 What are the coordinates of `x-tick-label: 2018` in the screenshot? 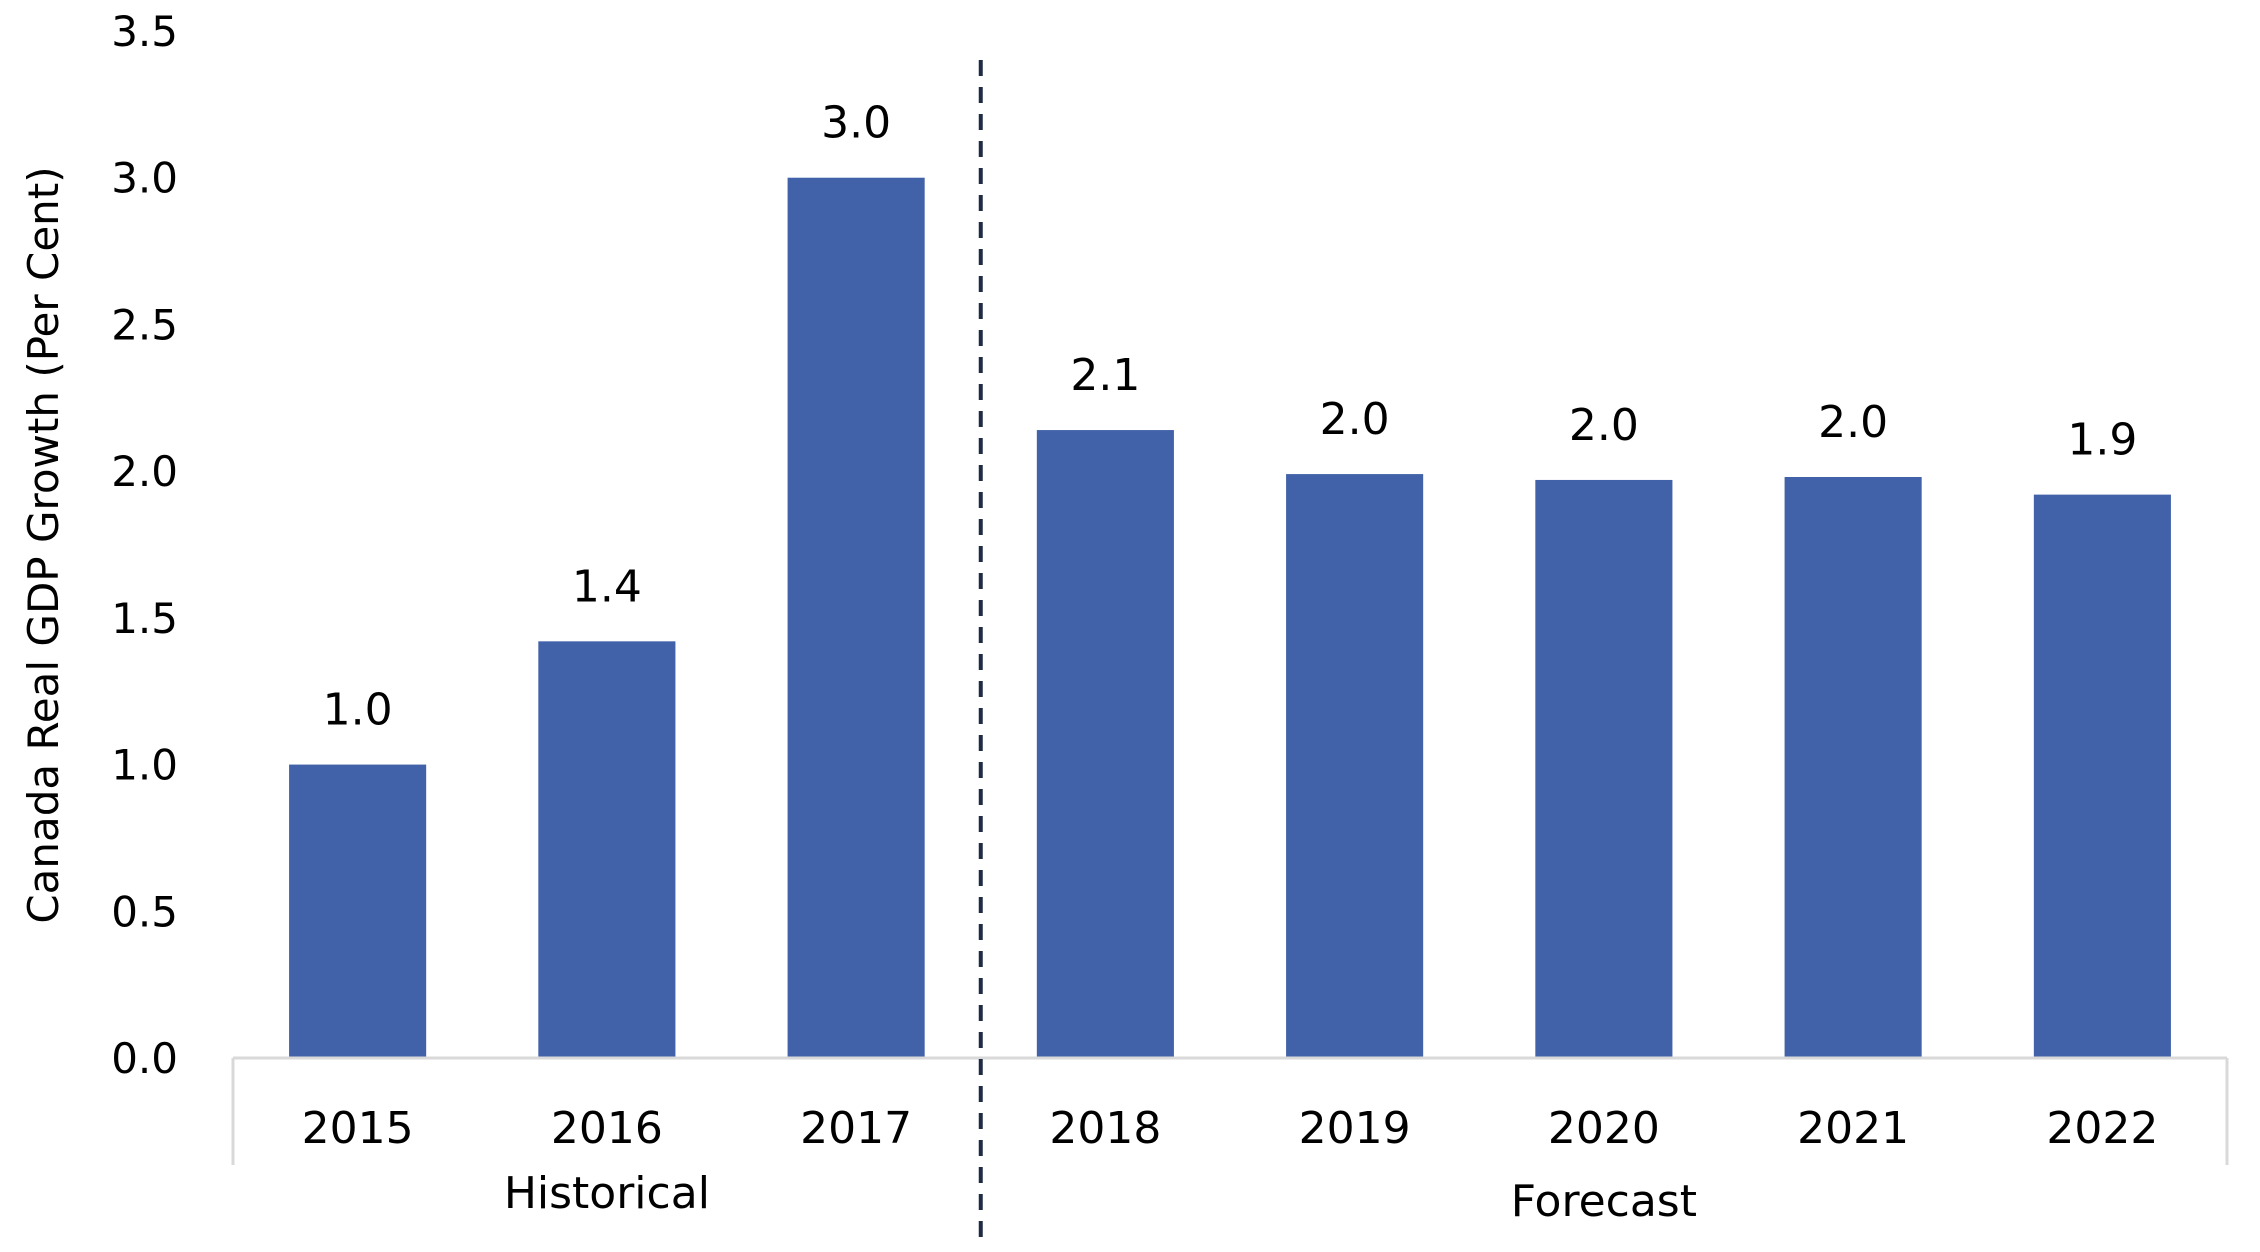 It's located at (1105, 1128).